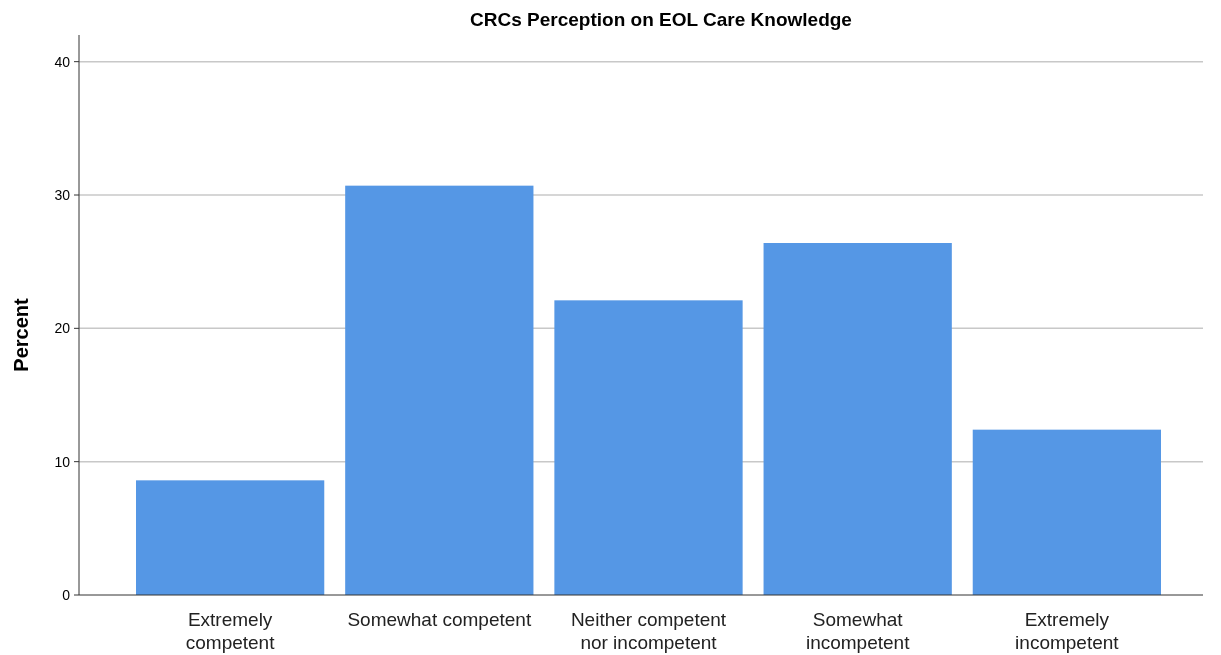 This screenshot has height=655, width=1221. I want to click on y-tick-label: 0, so click(66, 594).